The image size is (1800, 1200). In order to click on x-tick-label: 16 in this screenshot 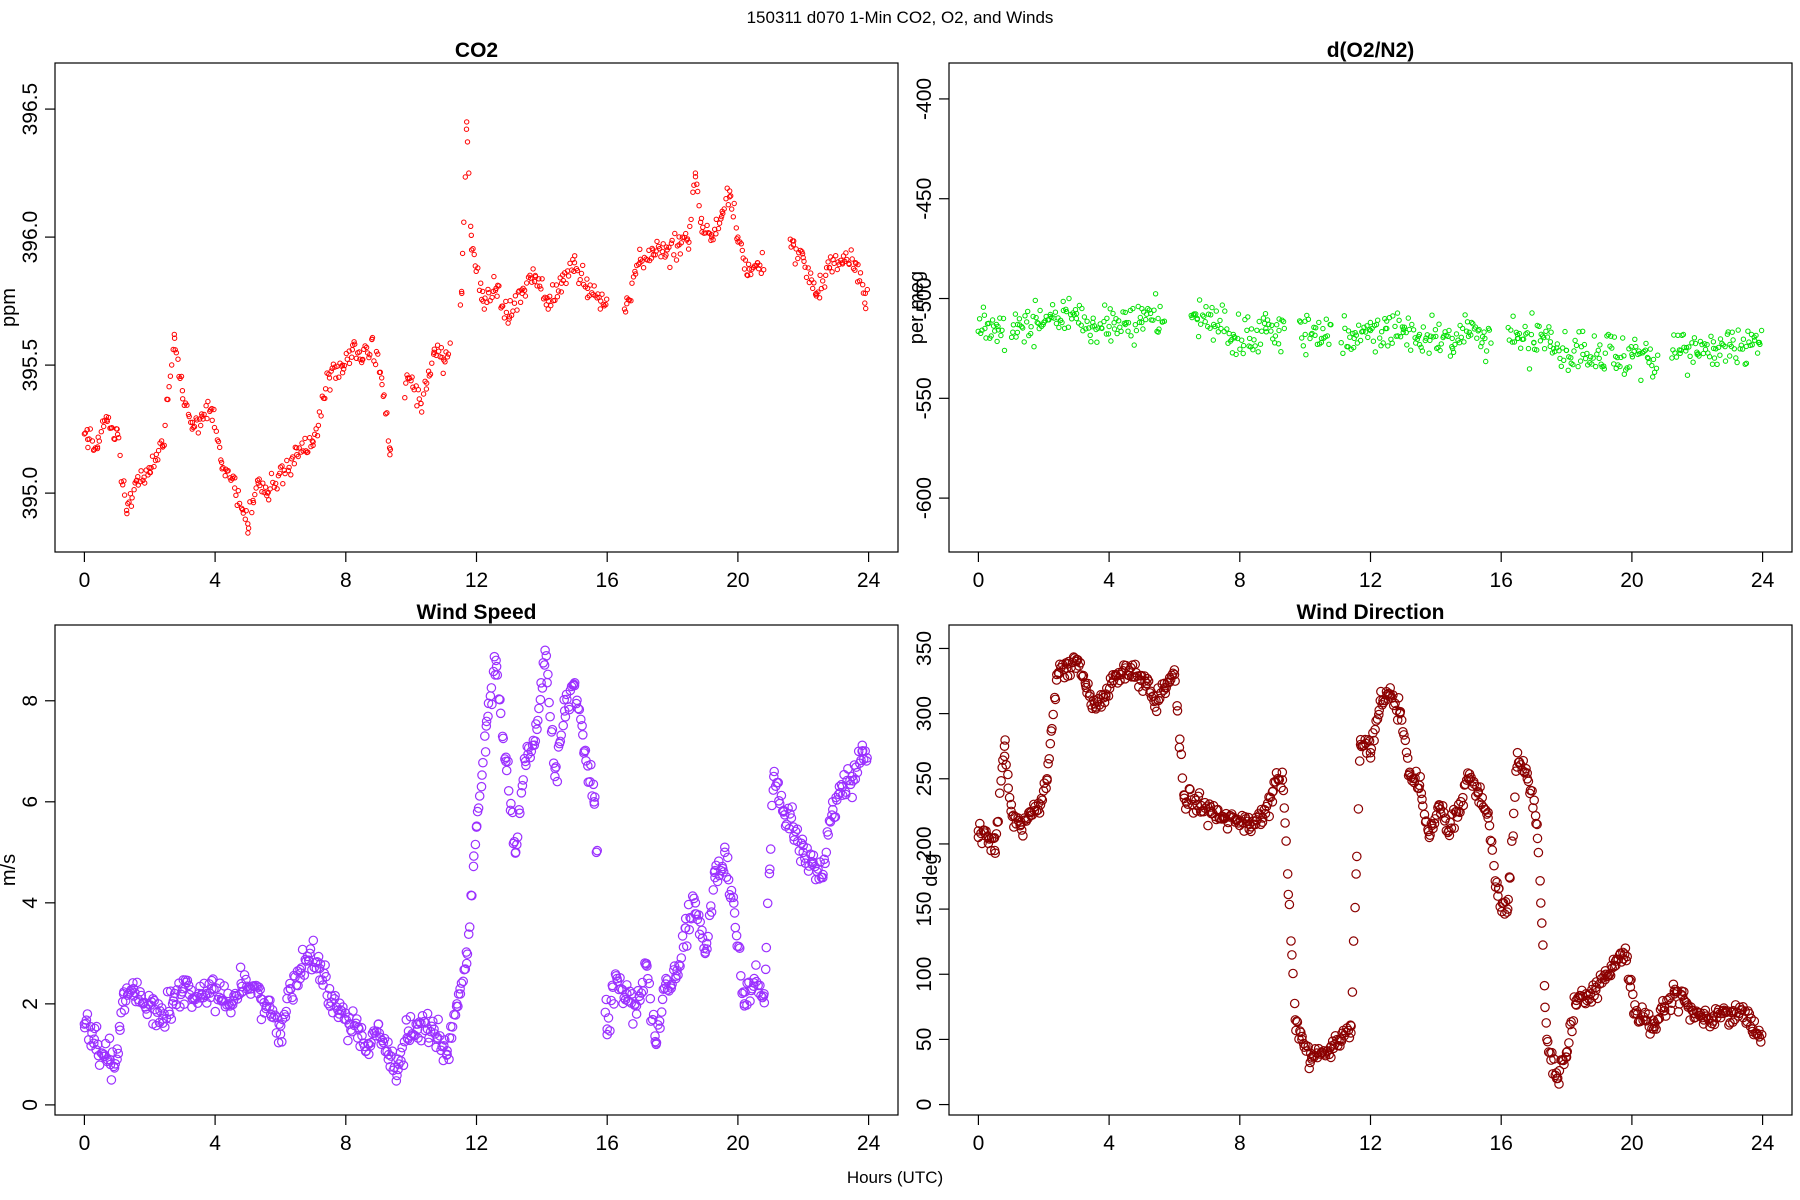, I will do `click(1501, 1143)`.